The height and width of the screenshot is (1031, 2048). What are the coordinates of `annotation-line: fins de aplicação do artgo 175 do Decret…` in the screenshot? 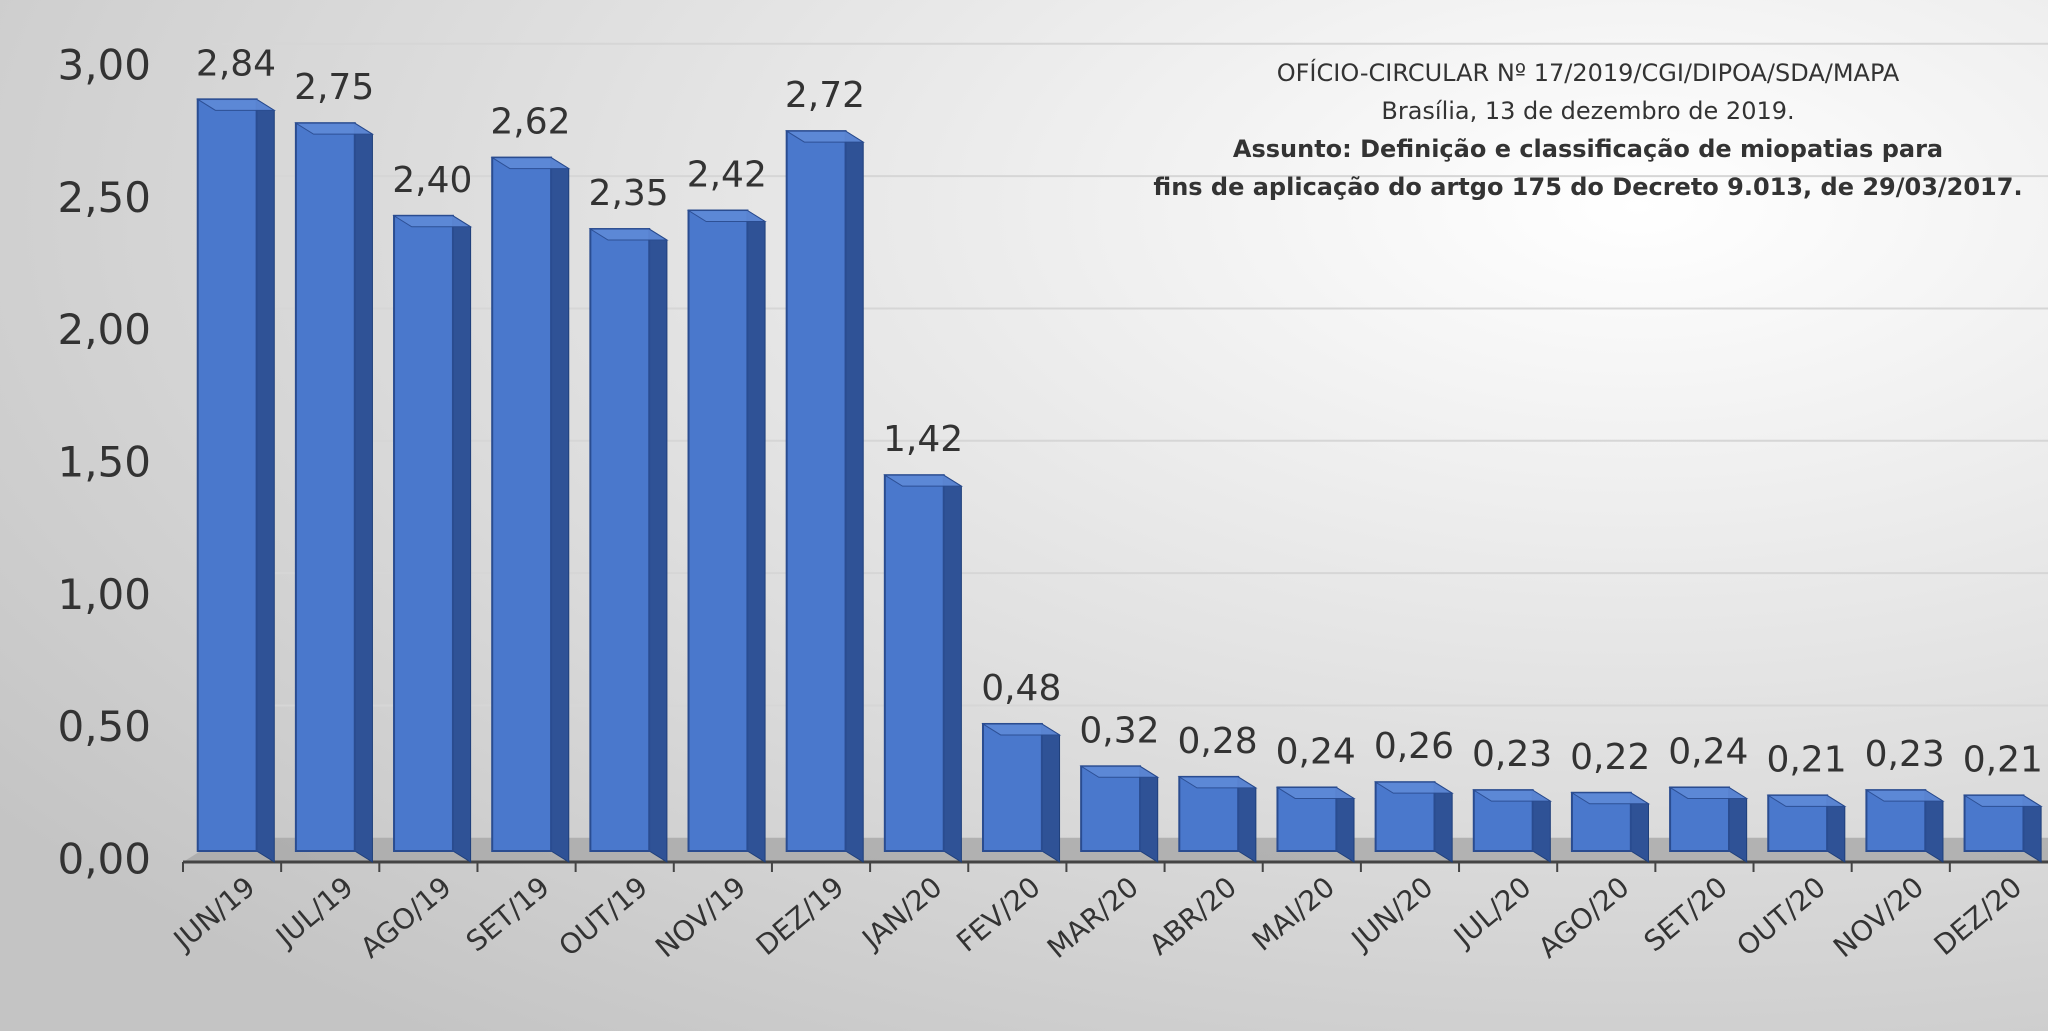 It's located at (1587, 187).